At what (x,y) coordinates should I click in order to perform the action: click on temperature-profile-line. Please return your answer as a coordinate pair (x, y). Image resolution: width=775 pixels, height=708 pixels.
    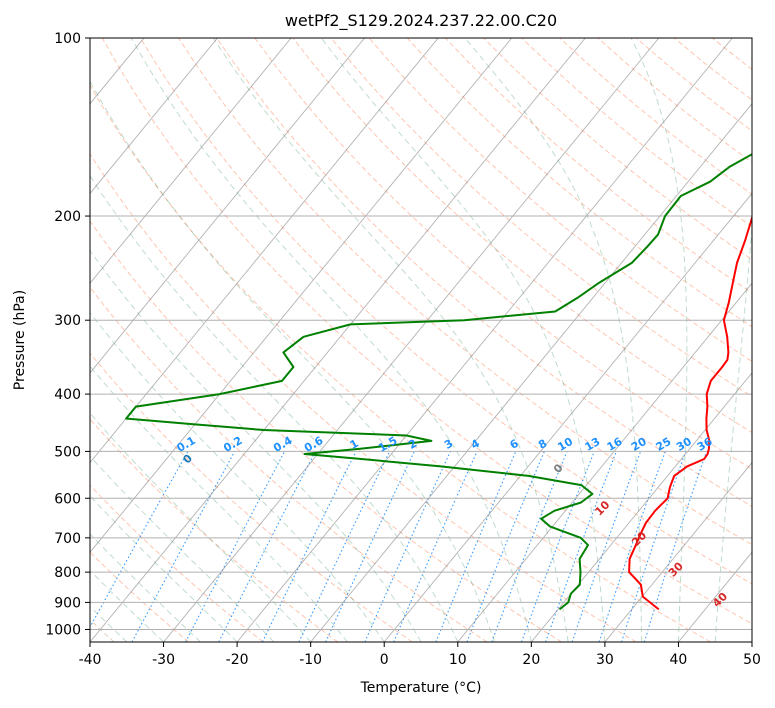
    Looking at the image, I should click on (690, 412).